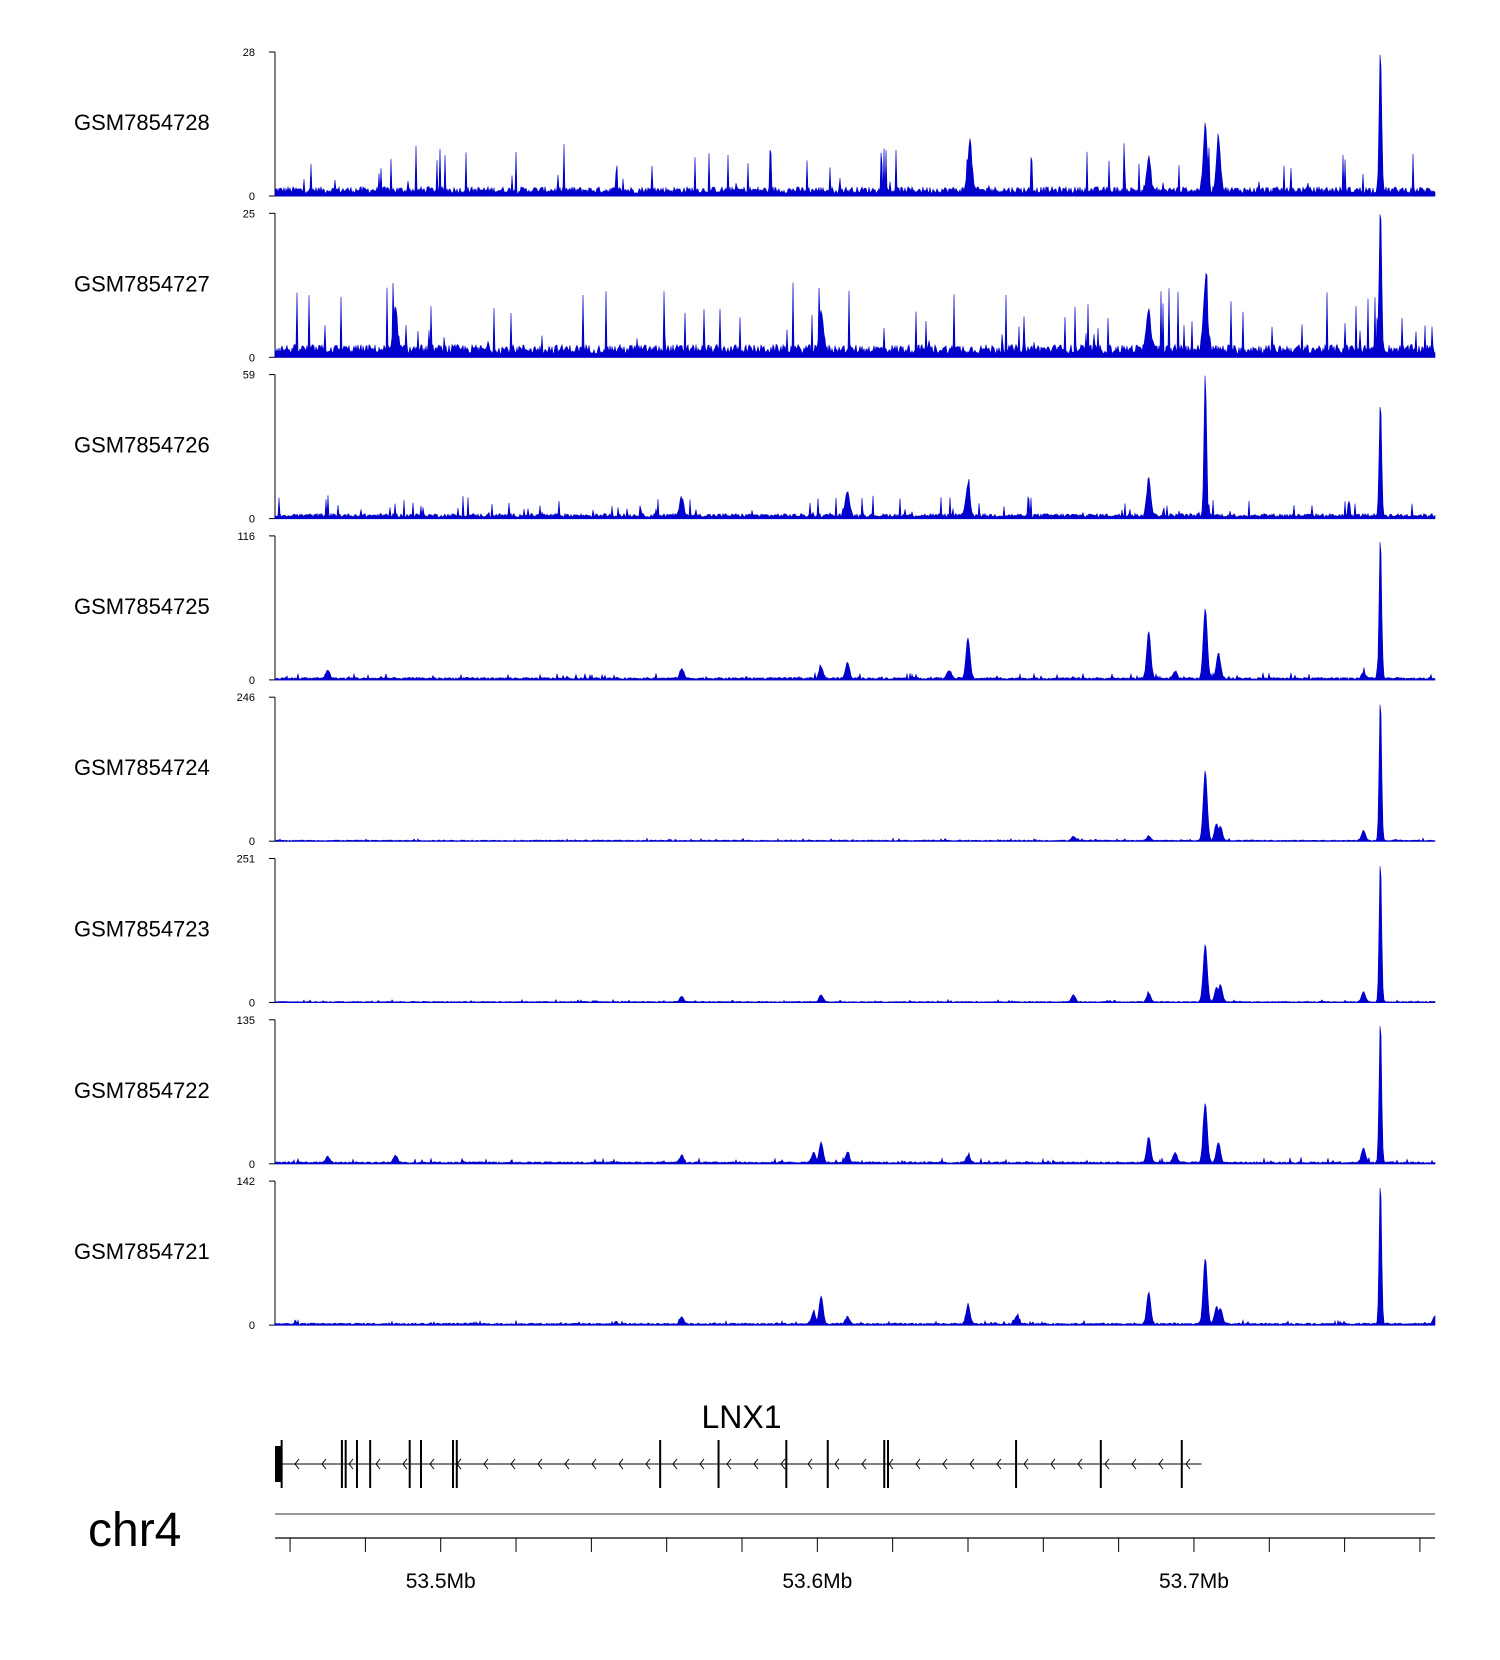 This screenshot has height=1660, width=1500. I want to click on axis-tick-label: 53.7Mb, so click(1194, 1581).